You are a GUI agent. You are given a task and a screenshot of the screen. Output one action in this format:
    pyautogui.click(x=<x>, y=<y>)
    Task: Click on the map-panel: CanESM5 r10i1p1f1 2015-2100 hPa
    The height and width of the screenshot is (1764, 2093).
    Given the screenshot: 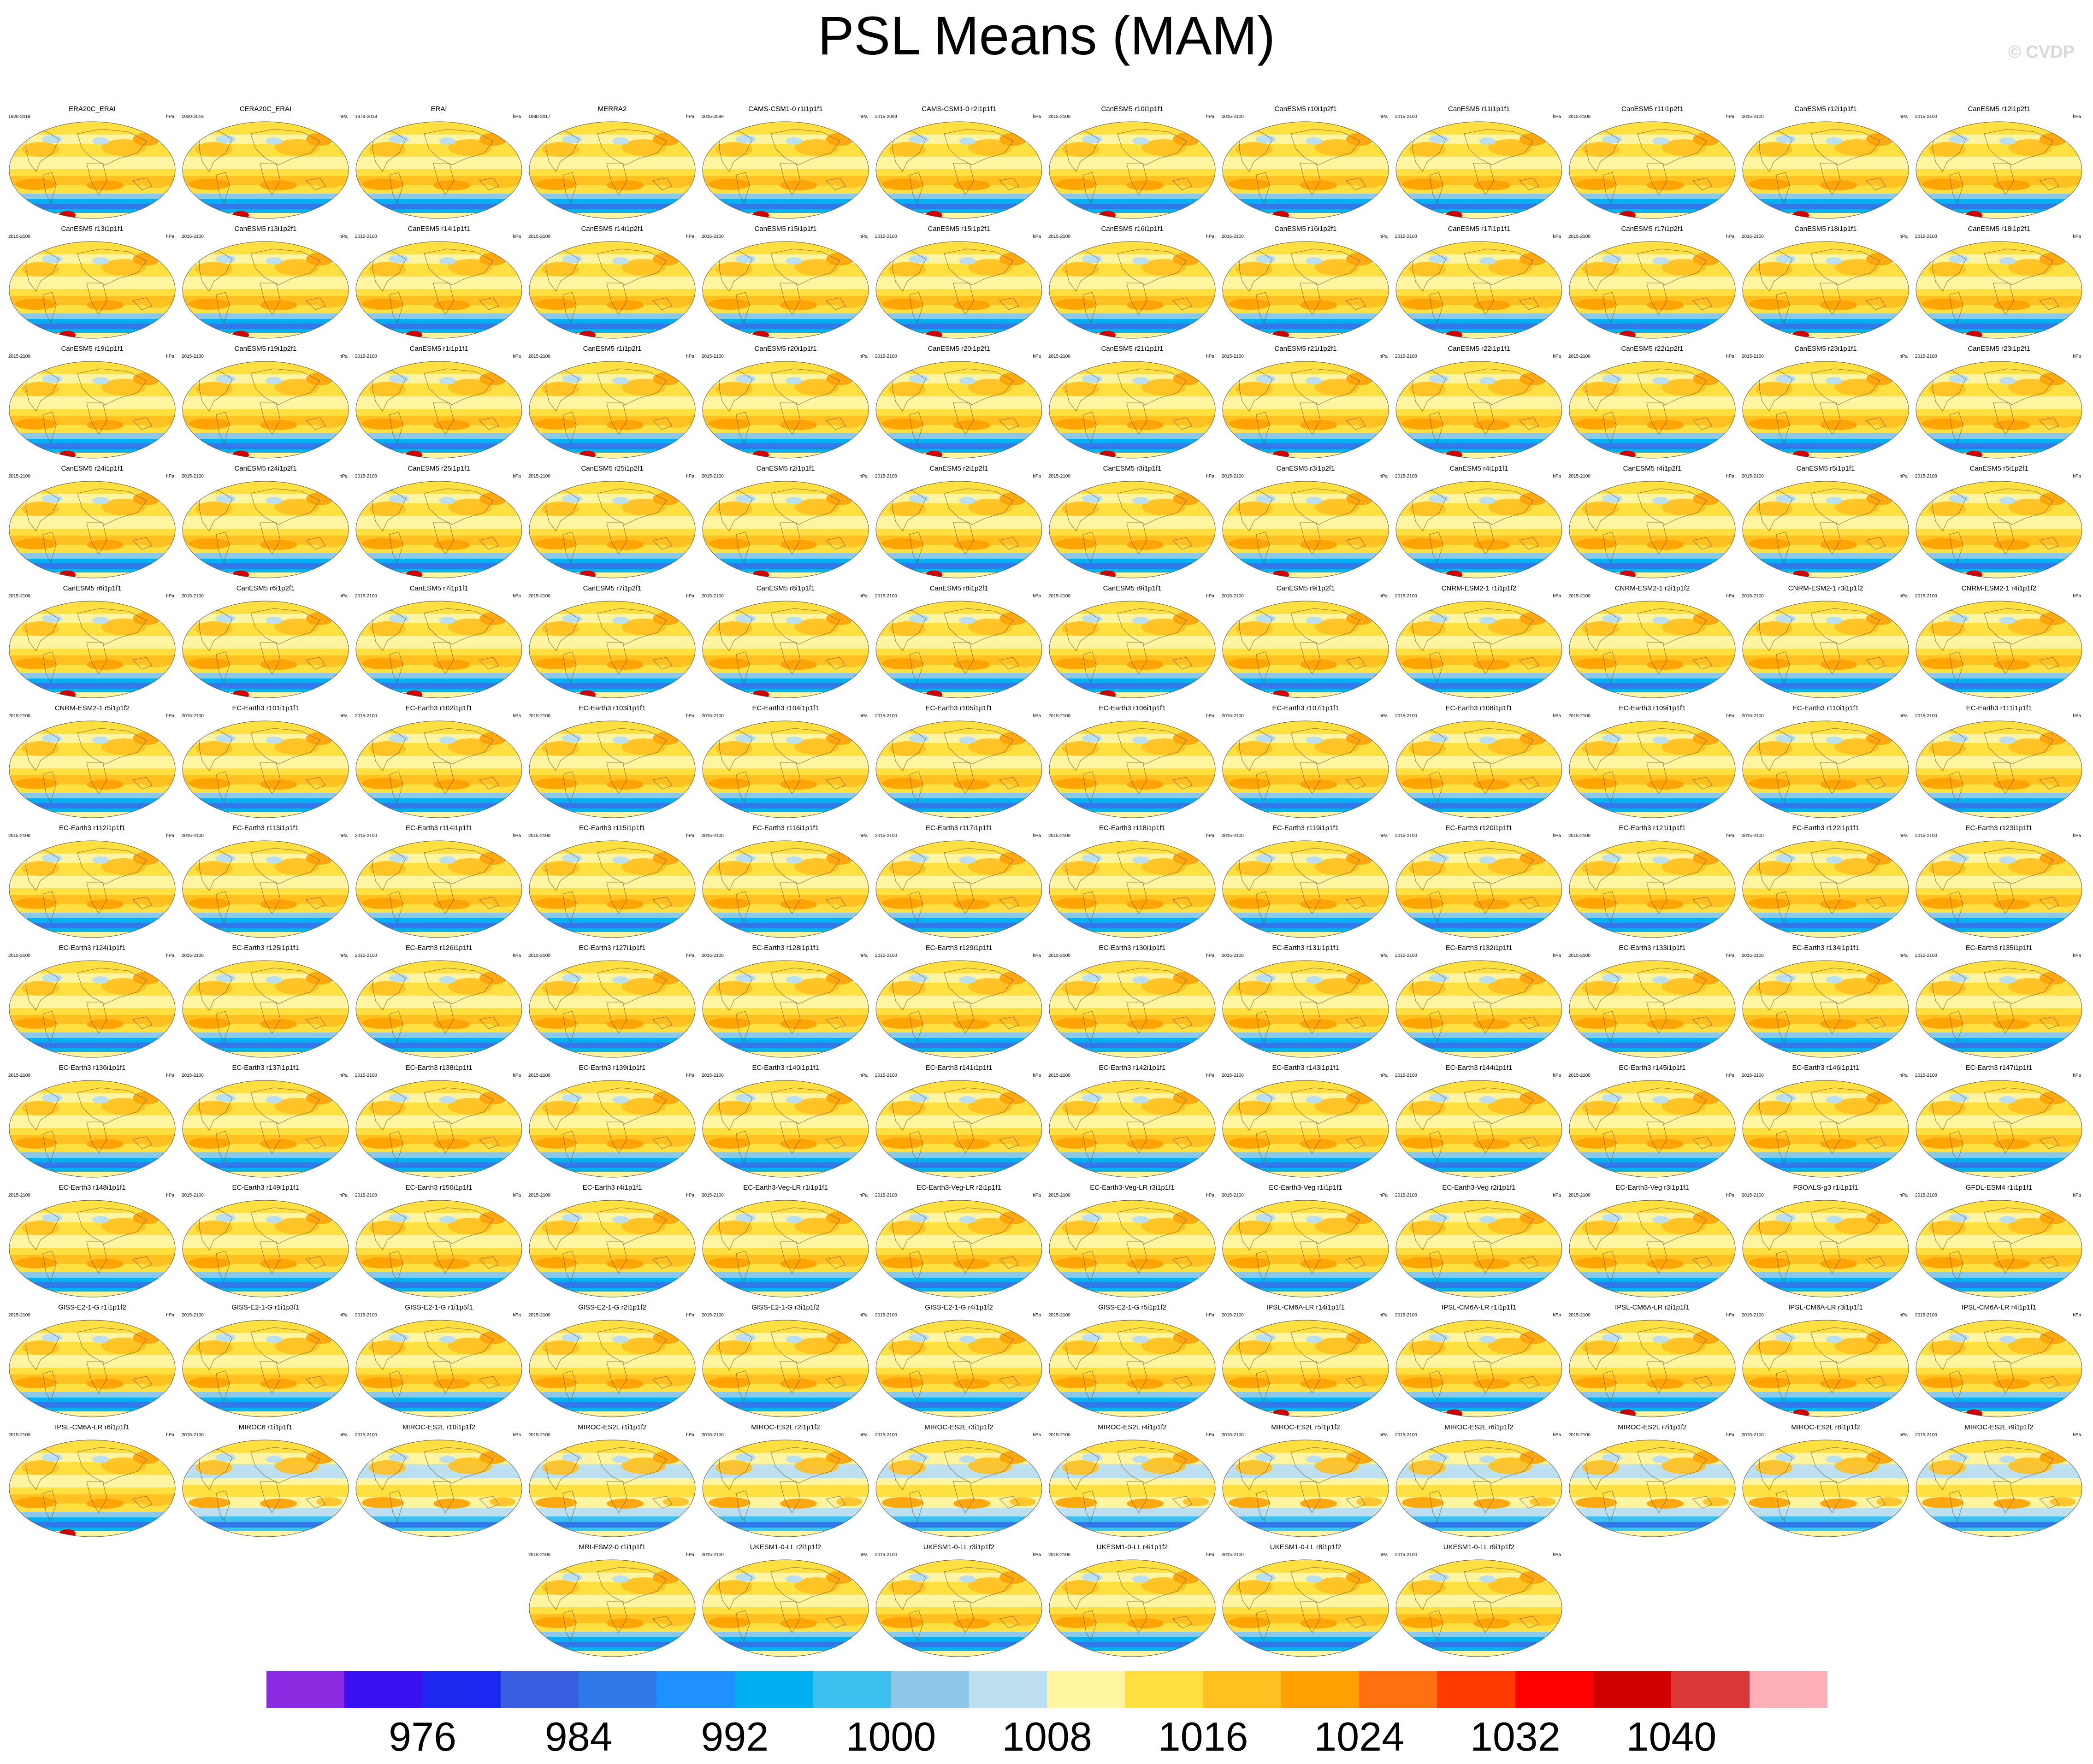 What is the action you would take?
    pyautogui.click(x=1132, y=164)
    